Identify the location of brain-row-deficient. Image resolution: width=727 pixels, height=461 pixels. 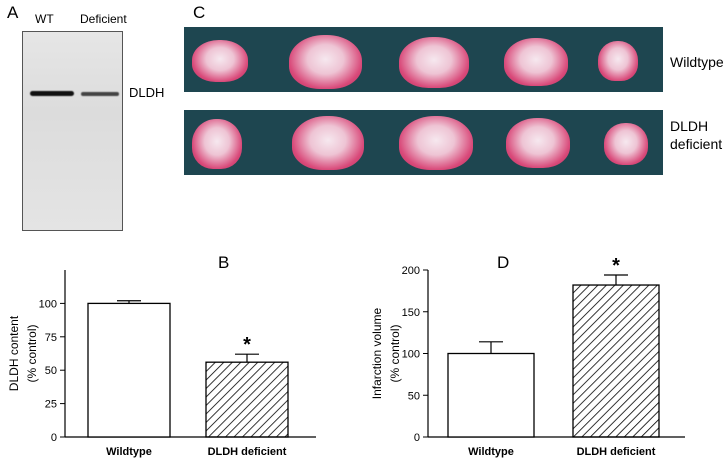
(423, 142).